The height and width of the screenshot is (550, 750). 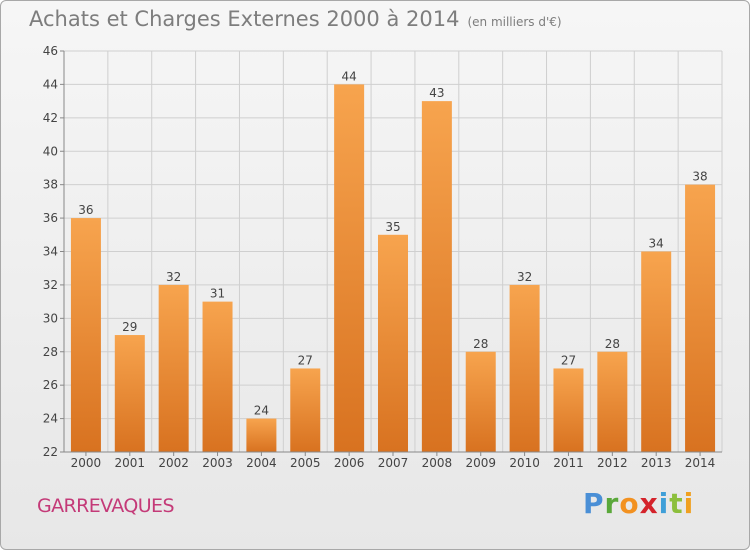 I want to click on x-tick-label-2014: 2014, so click(x=700, y=463).